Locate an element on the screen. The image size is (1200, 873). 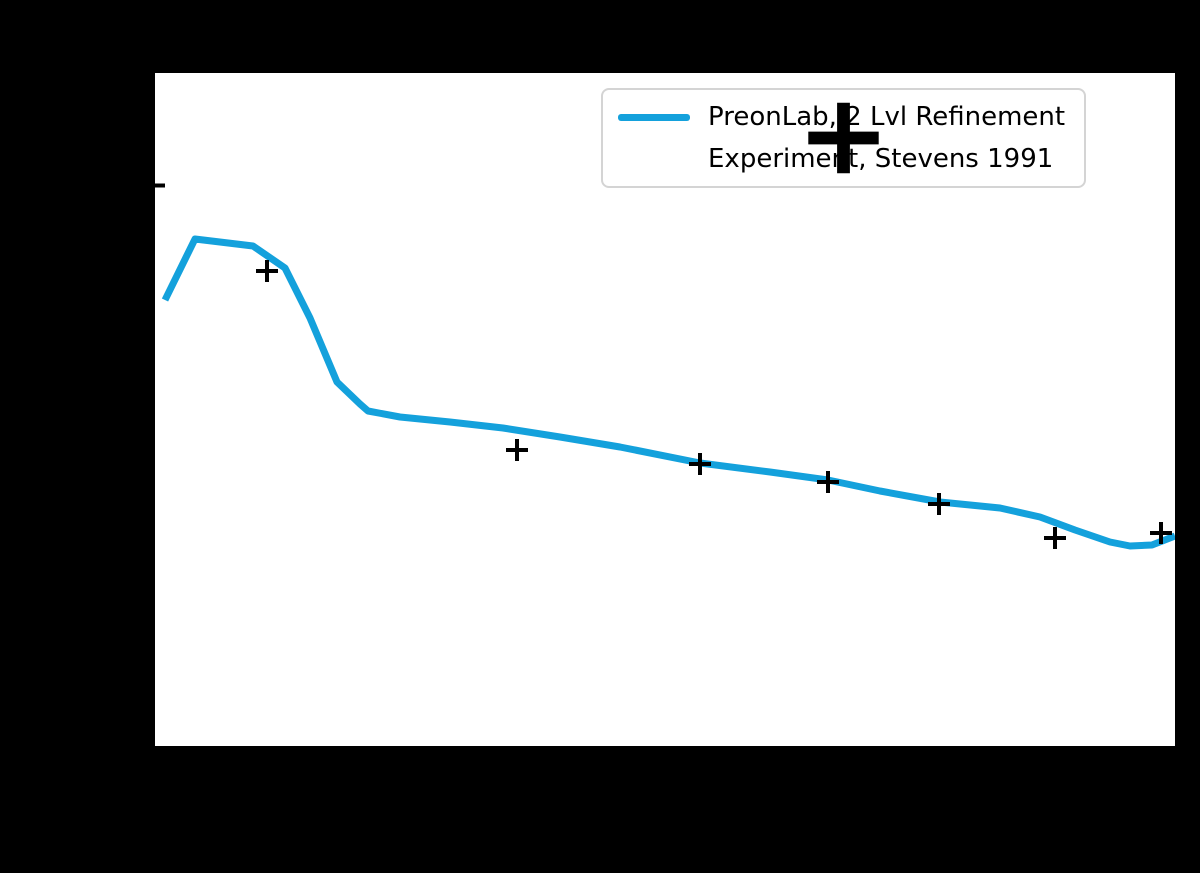
plus-marker-icon is located at coordinates (843, 138).